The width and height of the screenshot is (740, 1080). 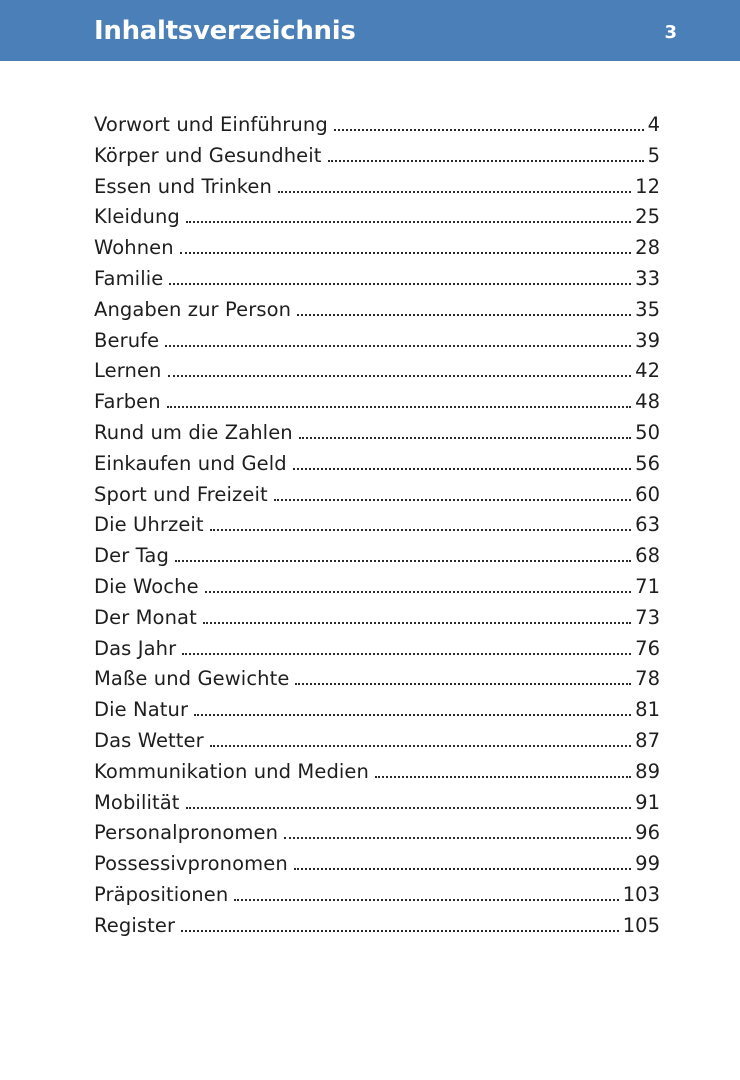 What do you see at coordinates (145, 617) in the screenshot?
I see `toc-entry-title: Der Monat` at bounding box center [145, 617].